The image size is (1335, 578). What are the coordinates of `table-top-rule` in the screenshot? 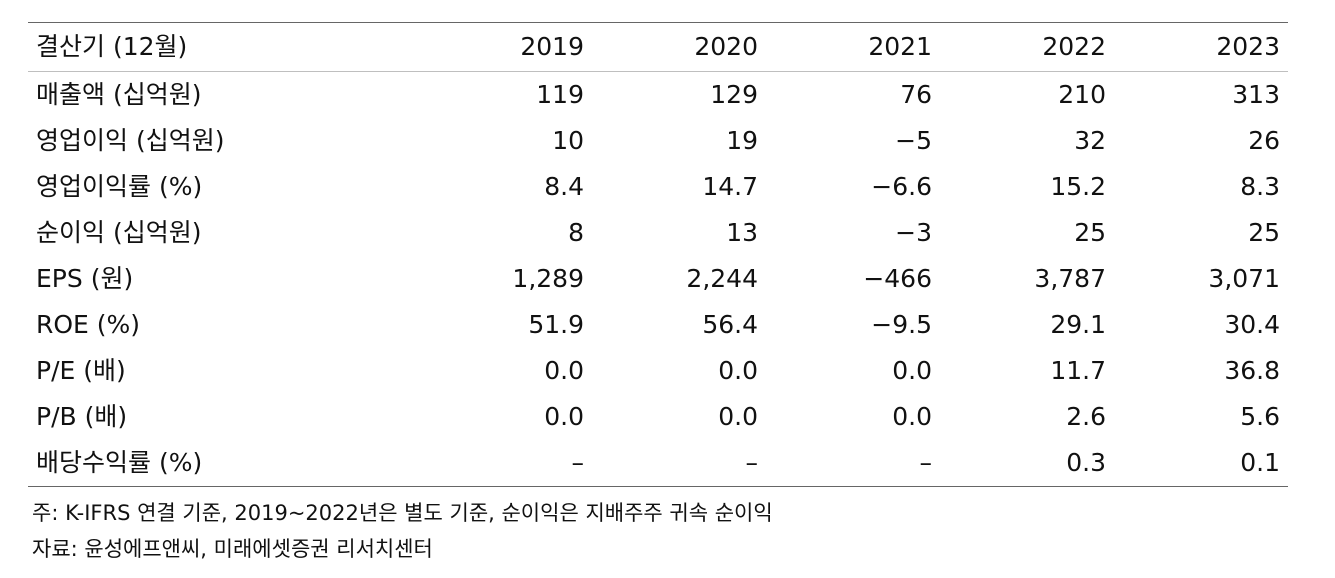 It's located at (658, 22).